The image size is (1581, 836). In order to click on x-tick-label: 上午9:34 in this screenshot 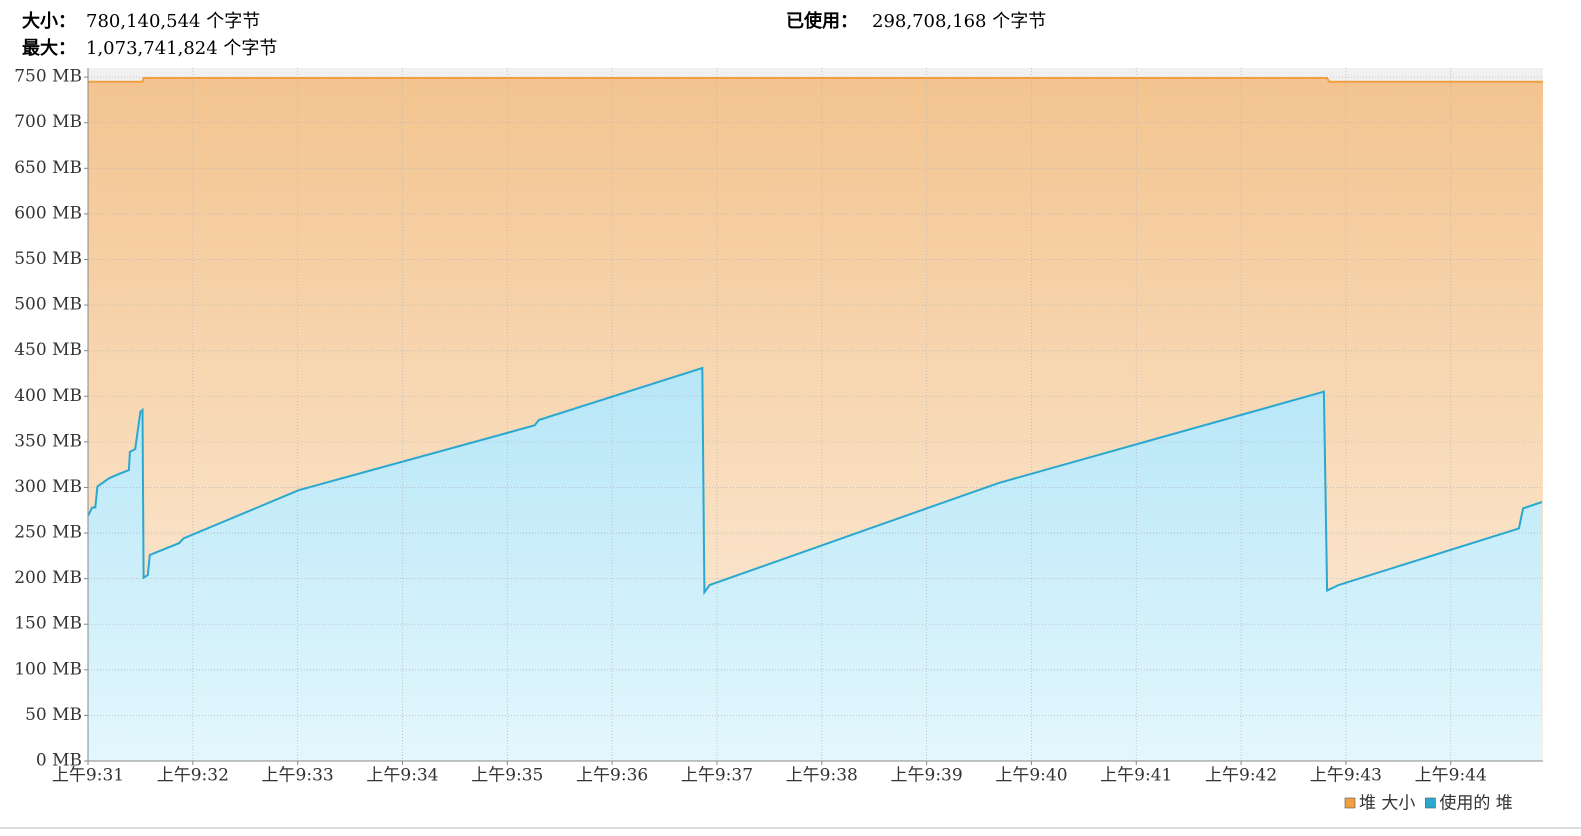, I will do `click(402, 776)`.